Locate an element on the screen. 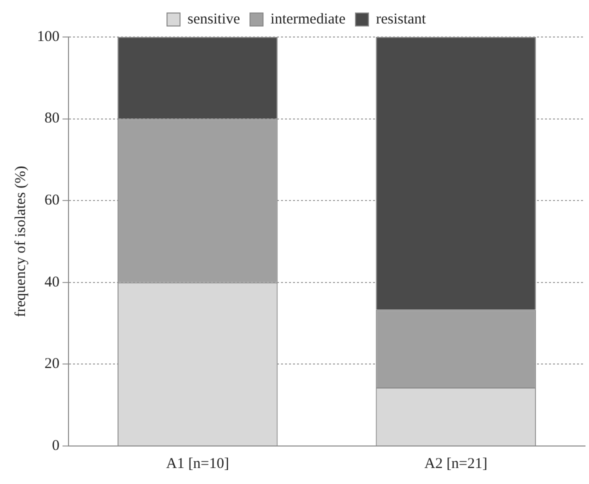  y-tick-label: 80 is located at coordinates (52, 118).